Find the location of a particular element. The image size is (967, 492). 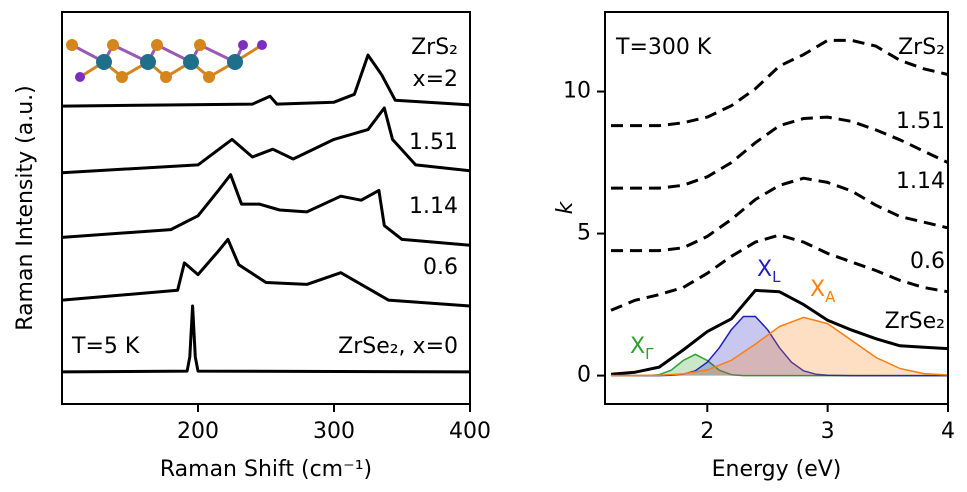

annotation-text: T=300 K is located at coordinates (663, 47).